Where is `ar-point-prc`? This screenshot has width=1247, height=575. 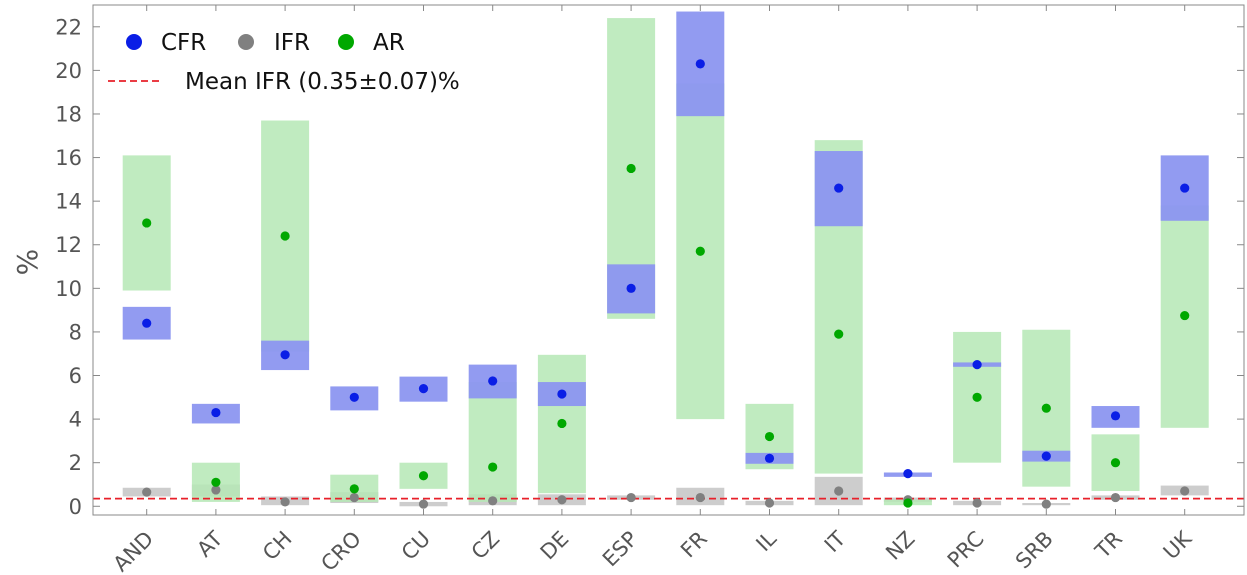 ar-point-prc is located at coordinates (977, 397).